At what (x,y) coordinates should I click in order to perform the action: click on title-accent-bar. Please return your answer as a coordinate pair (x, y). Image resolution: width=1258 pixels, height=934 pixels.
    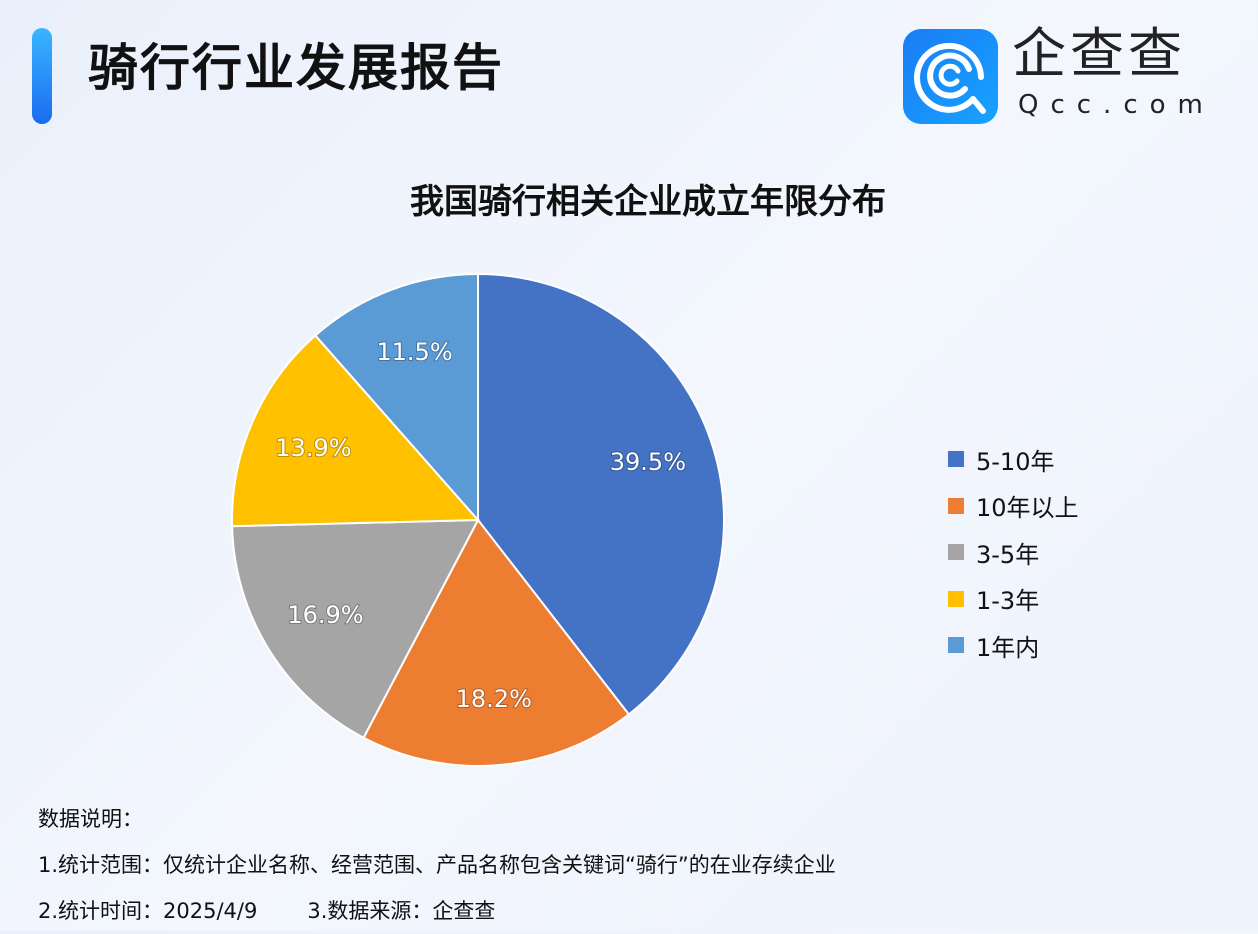
    Looking at the image, I should click on (42, 76).